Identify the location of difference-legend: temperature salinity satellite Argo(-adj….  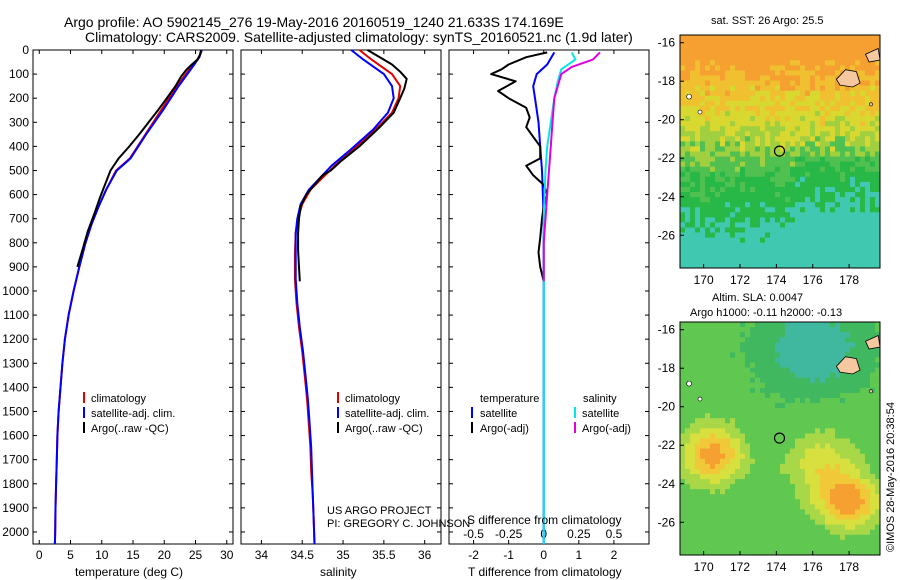
(551, 414).